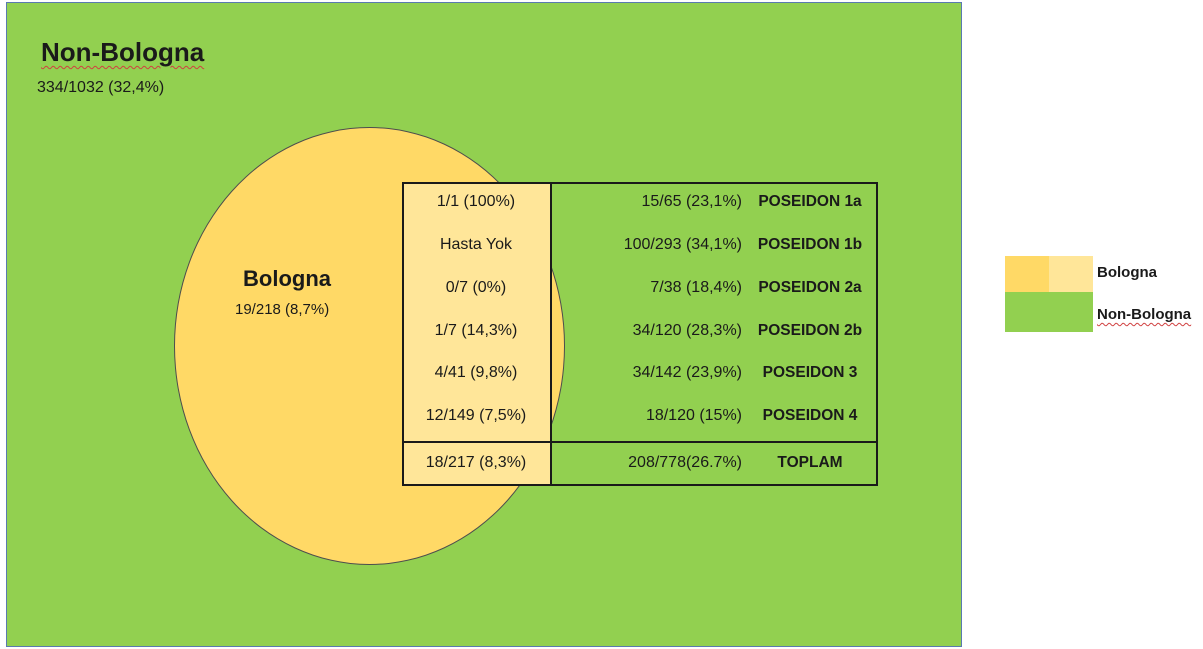 This screenshot has height=649, width=1203. What do you see at coordinates (101, 87) in the screenshot?
I see `non-bologna-value: 334/1032 (32,4%)` at bounding box center [101, 87].